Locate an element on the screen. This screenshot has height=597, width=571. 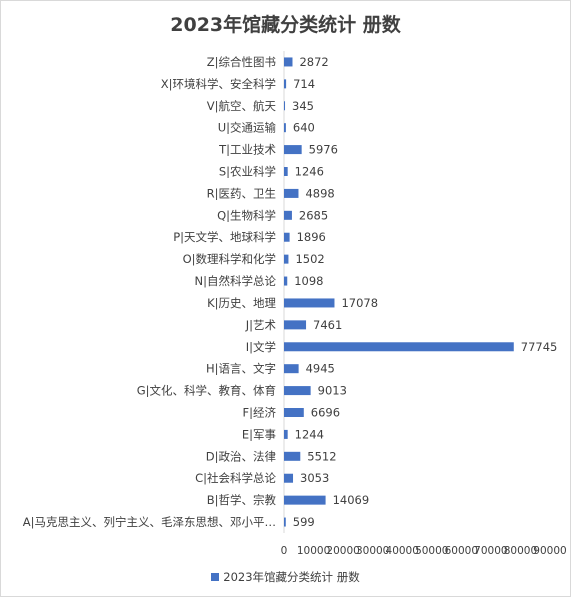
category-label: K|历史、地理 is located at coordinates (241, 303).